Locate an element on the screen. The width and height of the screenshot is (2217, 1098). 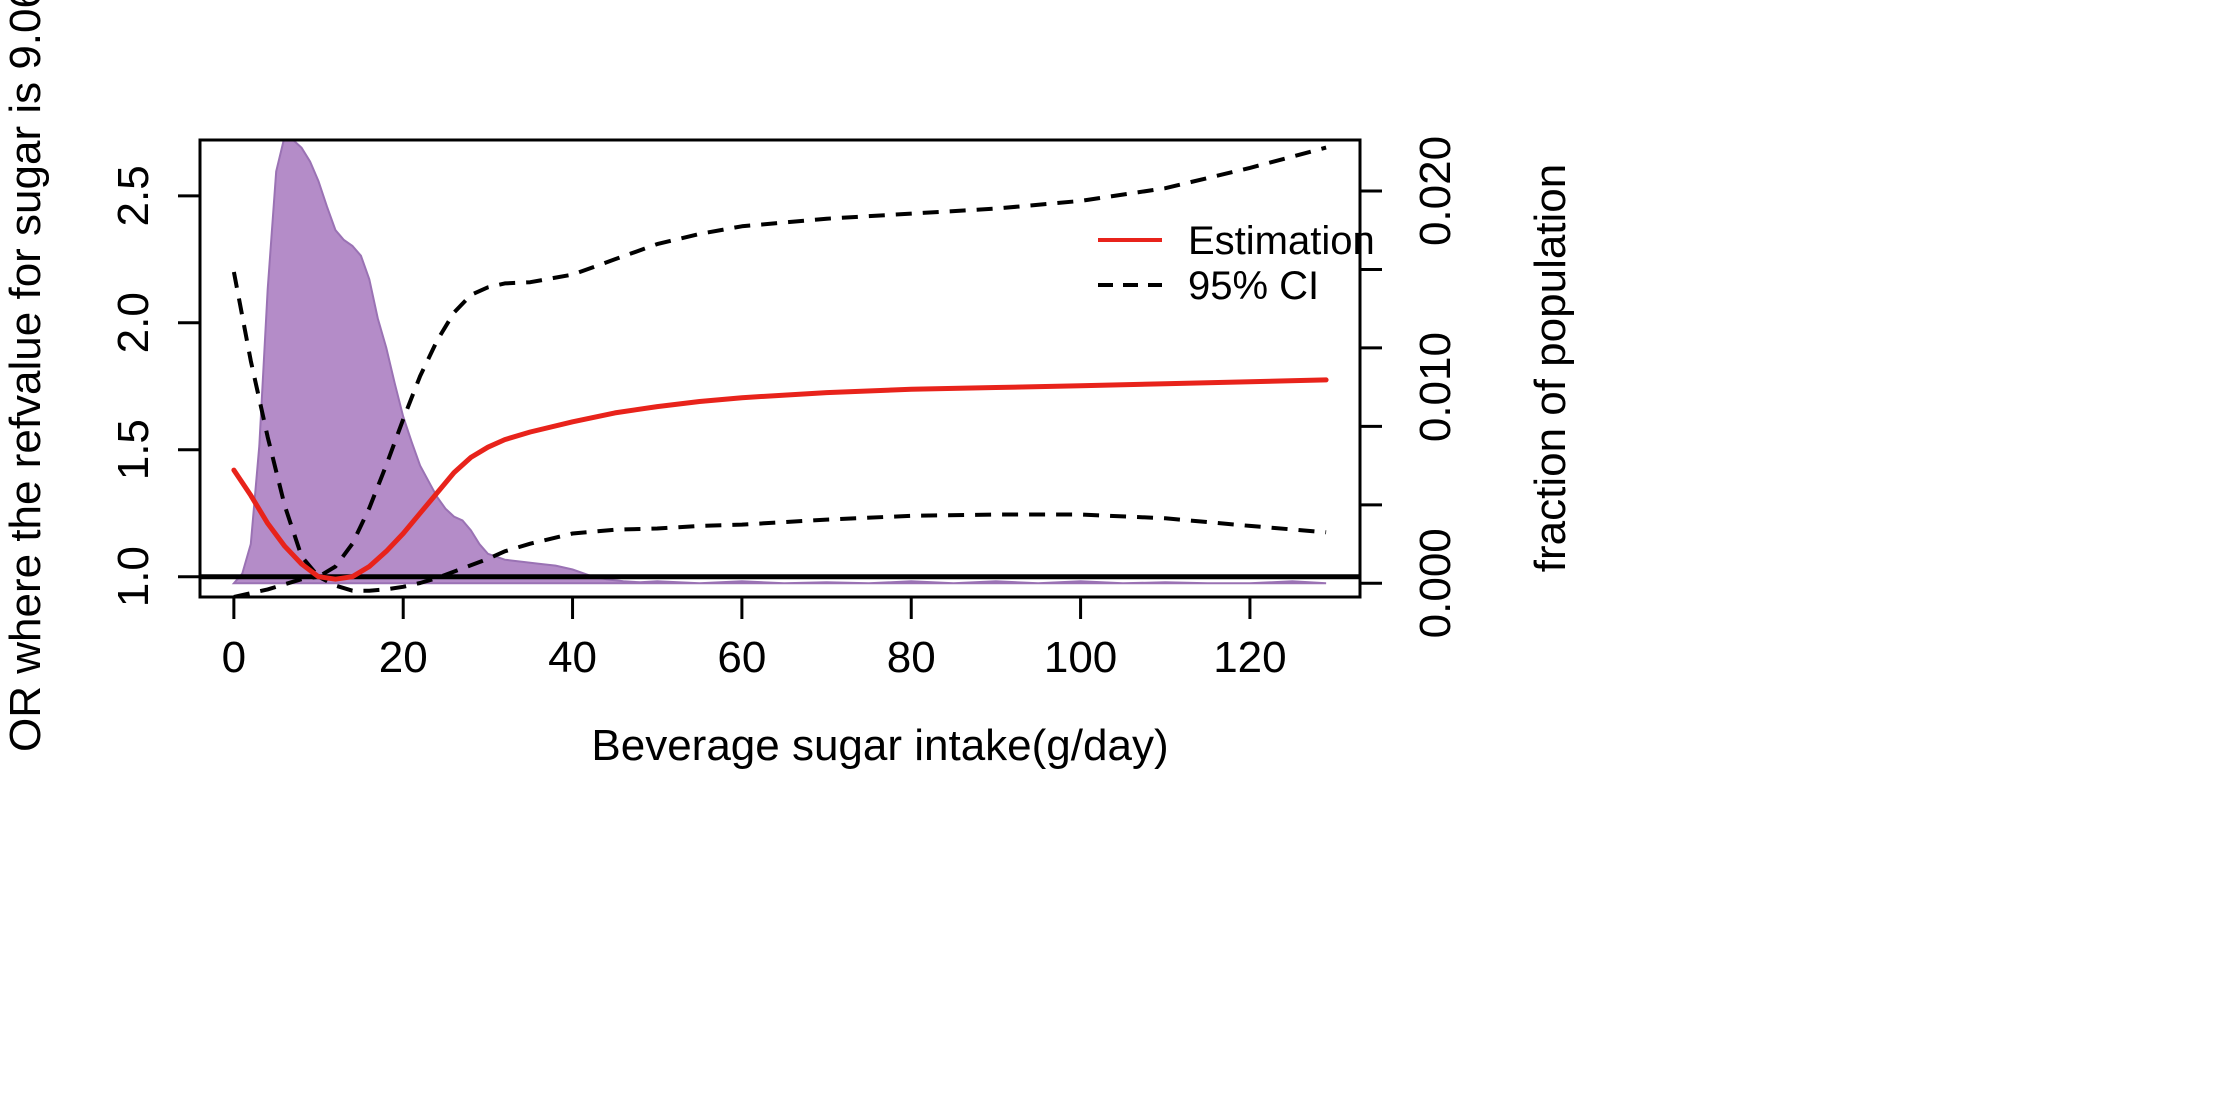
y-tick-label: 1.0 is located at coordinates (133, 576).